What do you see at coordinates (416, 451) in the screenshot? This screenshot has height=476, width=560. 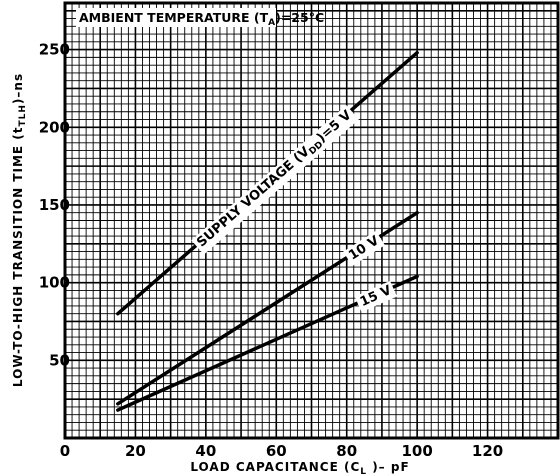 I see `x-tick-label: 100` at bounding box center [416, 451].